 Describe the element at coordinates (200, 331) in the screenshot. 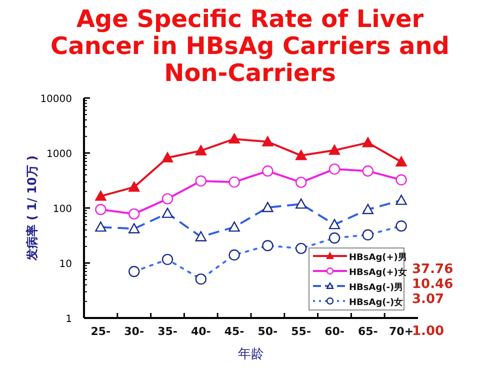

I see `x-tick-label: 40-` at that location.